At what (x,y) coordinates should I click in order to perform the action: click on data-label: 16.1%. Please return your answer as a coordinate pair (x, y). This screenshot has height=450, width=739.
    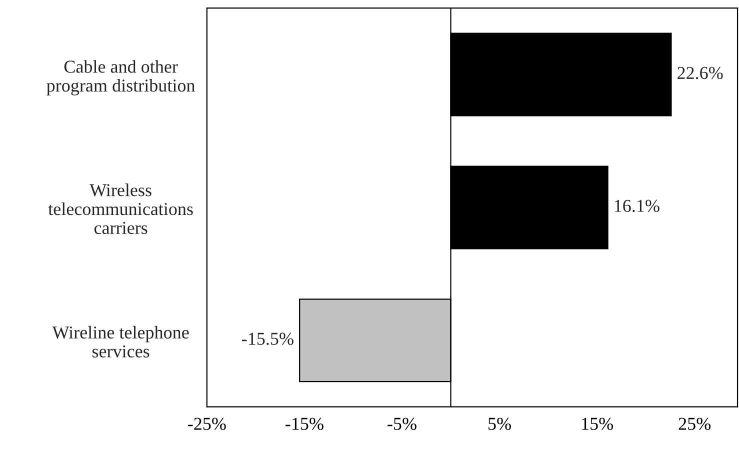
    Looking at the image, I should click on (637, 206).